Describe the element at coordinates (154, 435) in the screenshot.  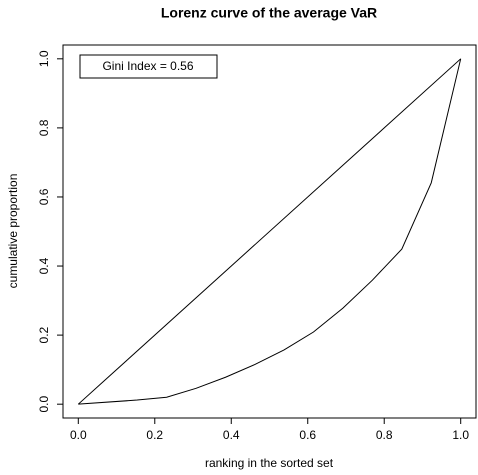
I see `x-tick-label: 0.2` at that location.